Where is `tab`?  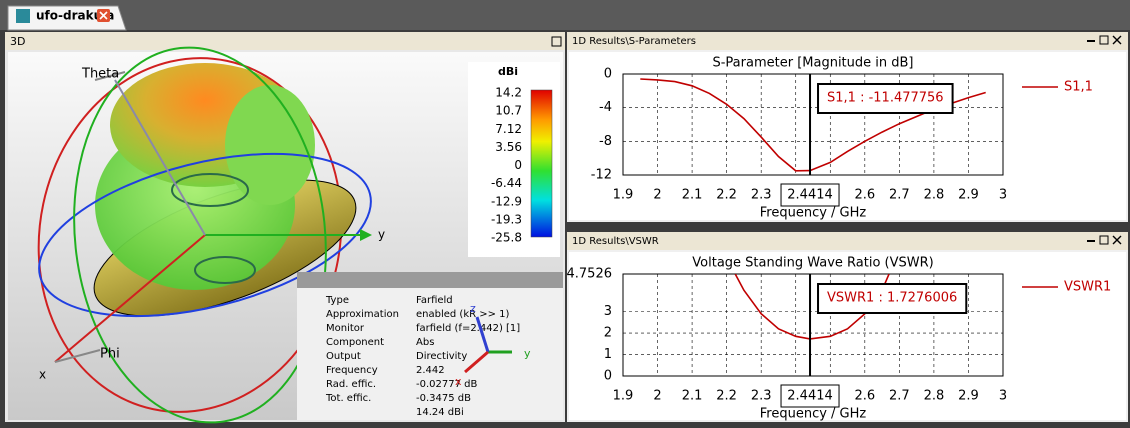
tab is located at coordinates (67, 18).